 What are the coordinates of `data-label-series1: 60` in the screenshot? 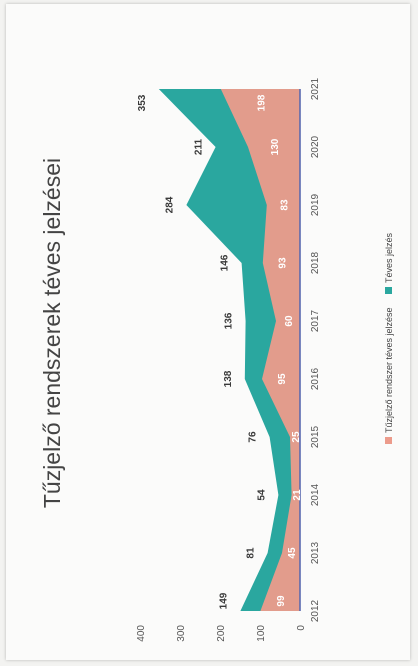 It's located at (289, 321).